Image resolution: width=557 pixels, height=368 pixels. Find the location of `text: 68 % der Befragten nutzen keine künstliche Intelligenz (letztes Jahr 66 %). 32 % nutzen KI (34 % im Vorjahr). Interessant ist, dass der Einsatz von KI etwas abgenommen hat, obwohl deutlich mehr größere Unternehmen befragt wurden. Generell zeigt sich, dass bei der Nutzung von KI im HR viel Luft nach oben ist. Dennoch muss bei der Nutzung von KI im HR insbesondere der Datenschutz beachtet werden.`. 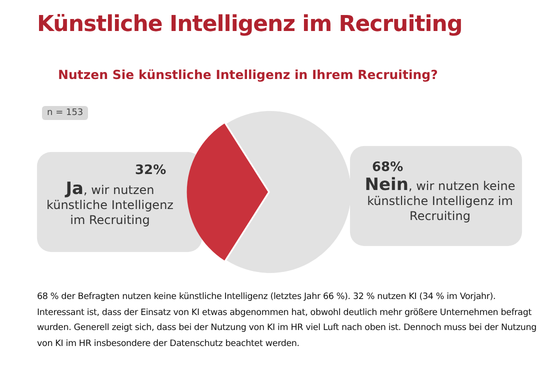

text: 68 % der Befragten nutzen keine künstliche Intelligenz (letztes Jahr 66 %). 32 % nutzen KI (34 % im Vorjahr). Interessant ist, dass der Einsatz von KI etwas abgenommen hat, obwohl deutlich mehr größere Unternehmen befragt wurden. Generell zeigt sich, dass bei der Nutzung von KI im HR viel Luft nach oben ist. Dennoch muss bei der Nutzung von KI im HR insbesondere der Datenschutz beachtet werden. is located at coordinates (287, 320).